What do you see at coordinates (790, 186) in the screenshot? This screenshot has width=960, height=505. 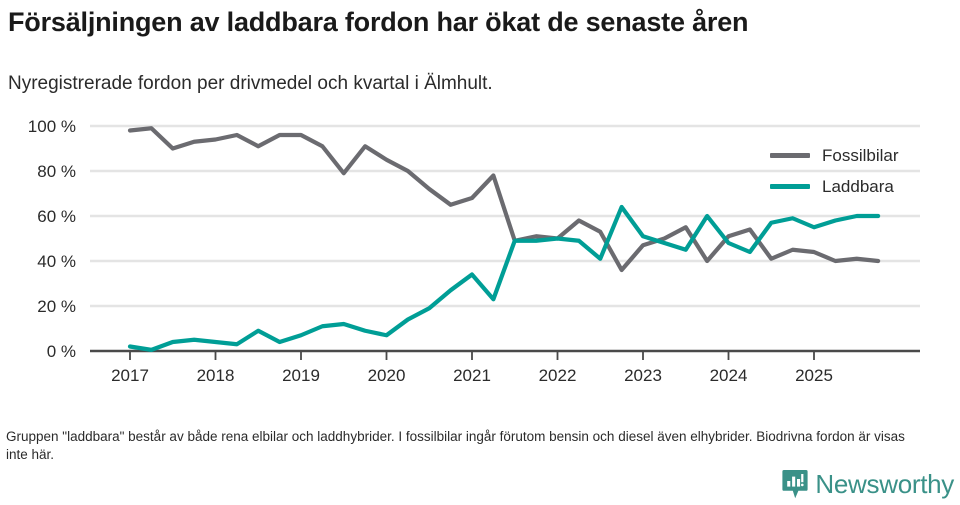 I see `legend-swatch-laddbara` at bounding box center [790, 186].